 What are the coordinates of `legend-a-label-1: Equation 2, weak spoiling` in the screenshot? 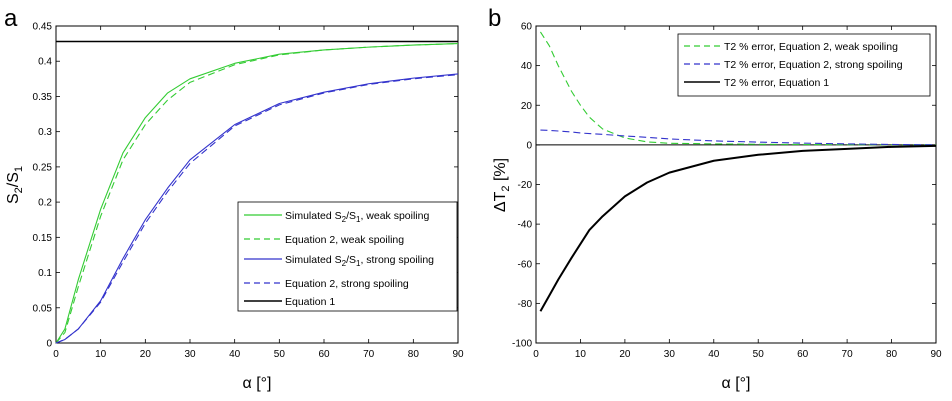 It's located at (344, 240).